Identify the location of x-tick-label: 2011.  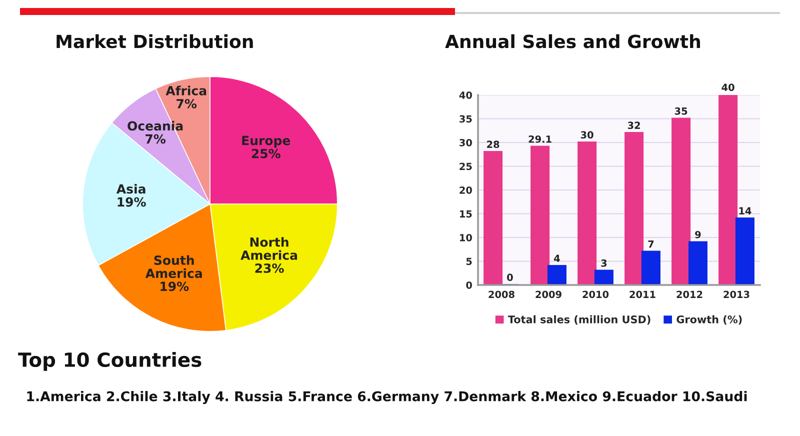
(643, 294).